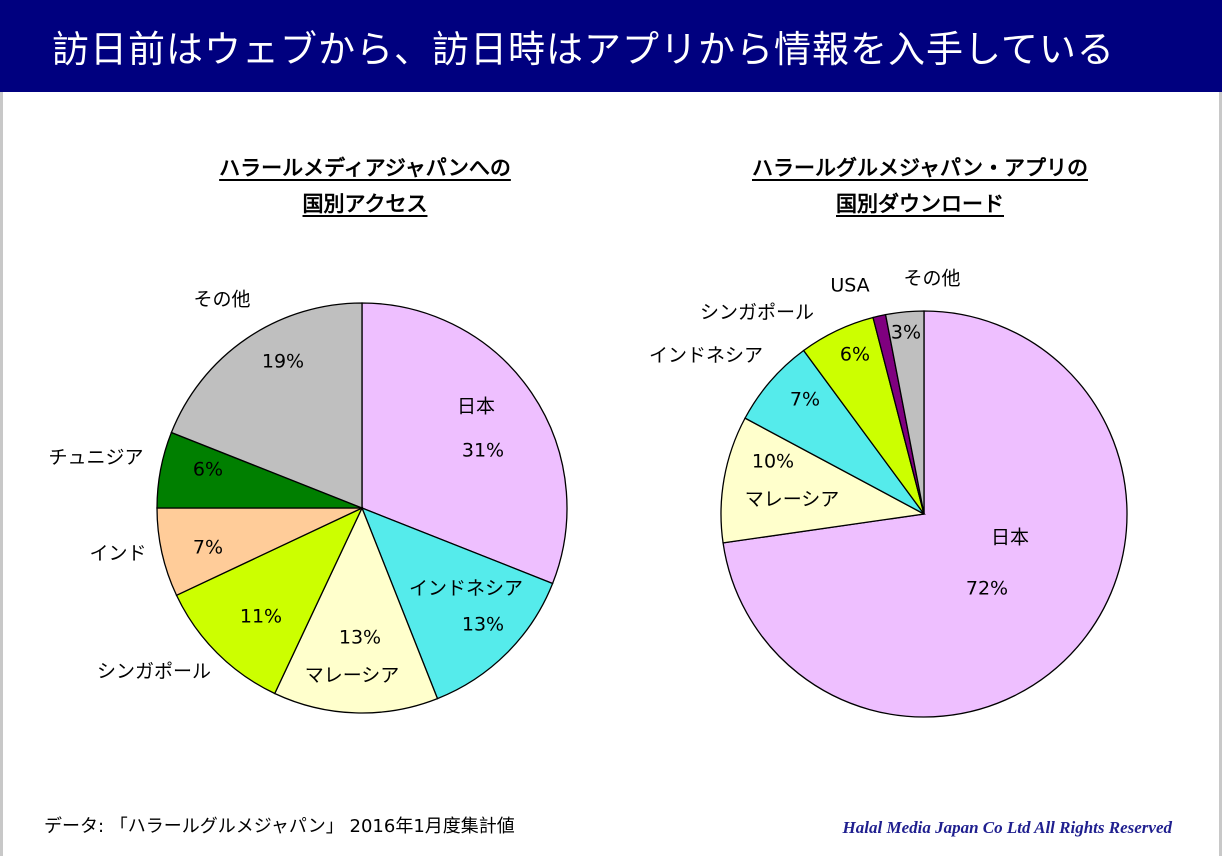  What do you see at coordinates (365, 168) in the screenshot?
I see `left-chart-title-line1: ハラールメディアジャパンへの` at bounding box center [365, 168].